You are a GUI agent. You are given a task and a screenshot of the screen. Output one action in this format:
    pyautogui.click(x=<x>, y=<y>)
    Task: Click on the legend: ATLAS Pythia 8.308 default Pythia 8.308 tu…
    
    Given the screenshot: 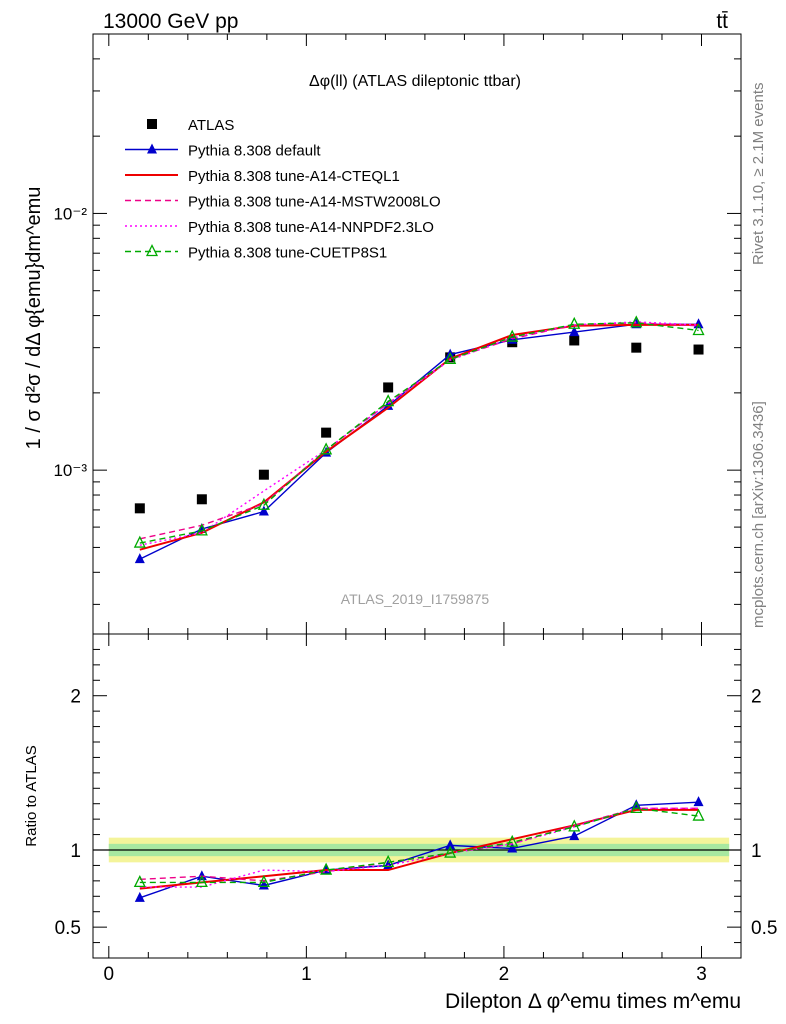 What is the action you would take?
    pyautogui.click(x=283, y=189)
    